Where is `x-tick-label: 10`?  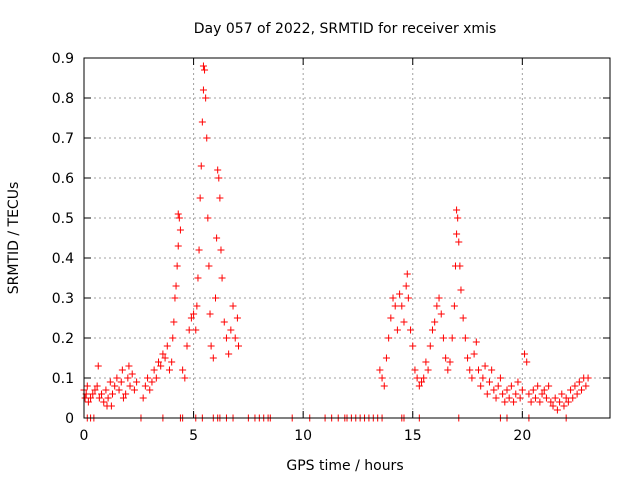
x-tick-label: 10 is located at coordinates (303, 436).